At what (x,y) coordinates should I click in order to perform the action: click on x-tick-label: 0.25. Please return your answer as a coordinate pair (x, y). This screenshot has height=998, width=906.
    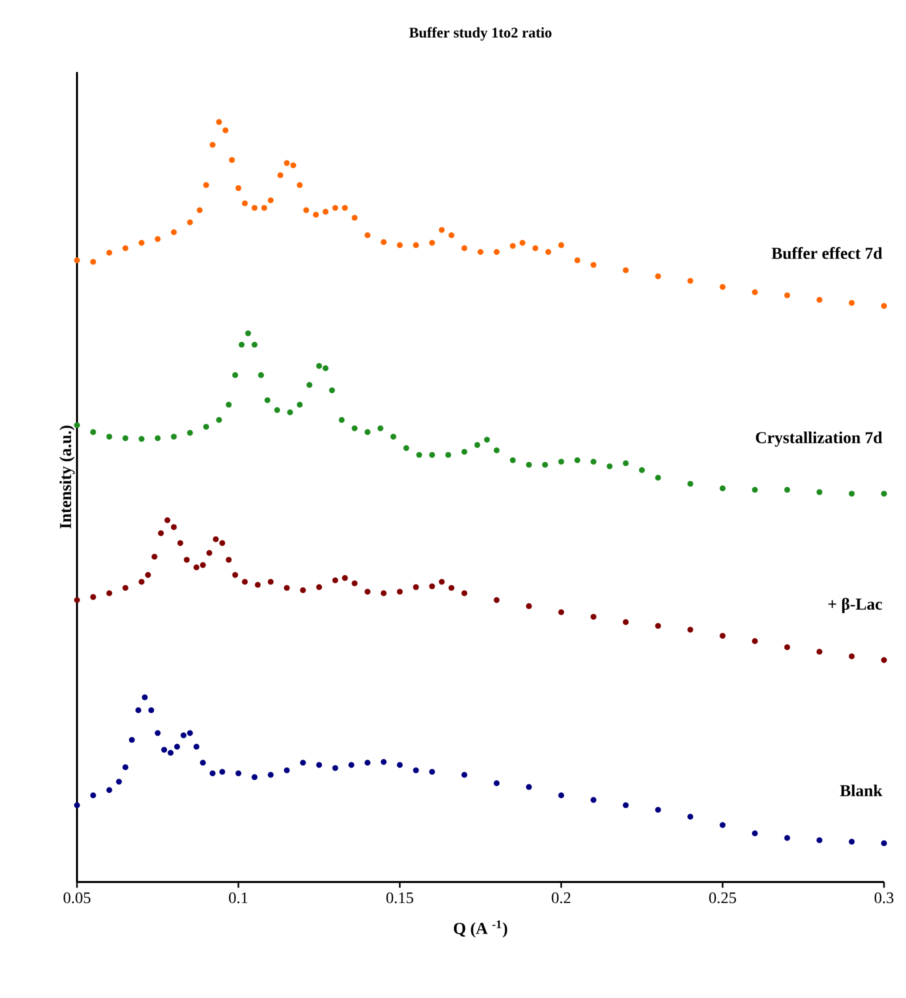
    Looking at the image, I should click on (722, 898).